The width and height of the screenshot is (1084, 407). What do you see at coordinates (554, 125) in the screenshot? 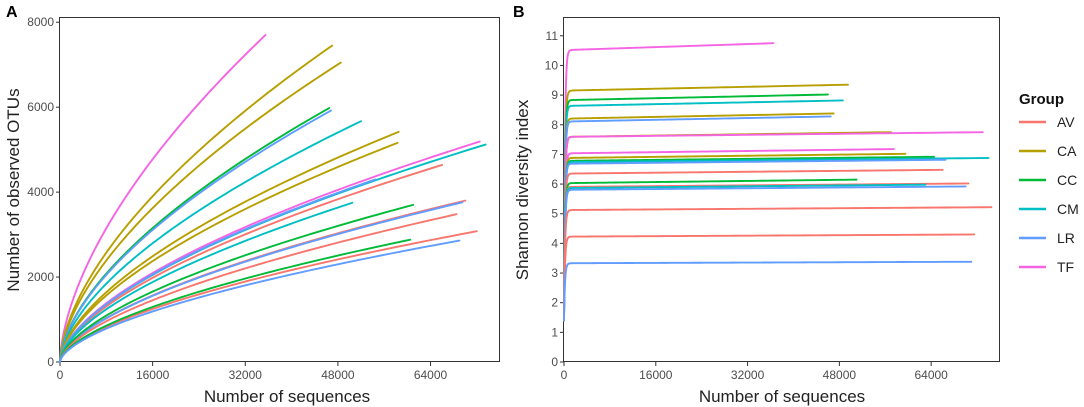
I see `panel-b-y-tick-label: 8` at bounding box center [554, 125].